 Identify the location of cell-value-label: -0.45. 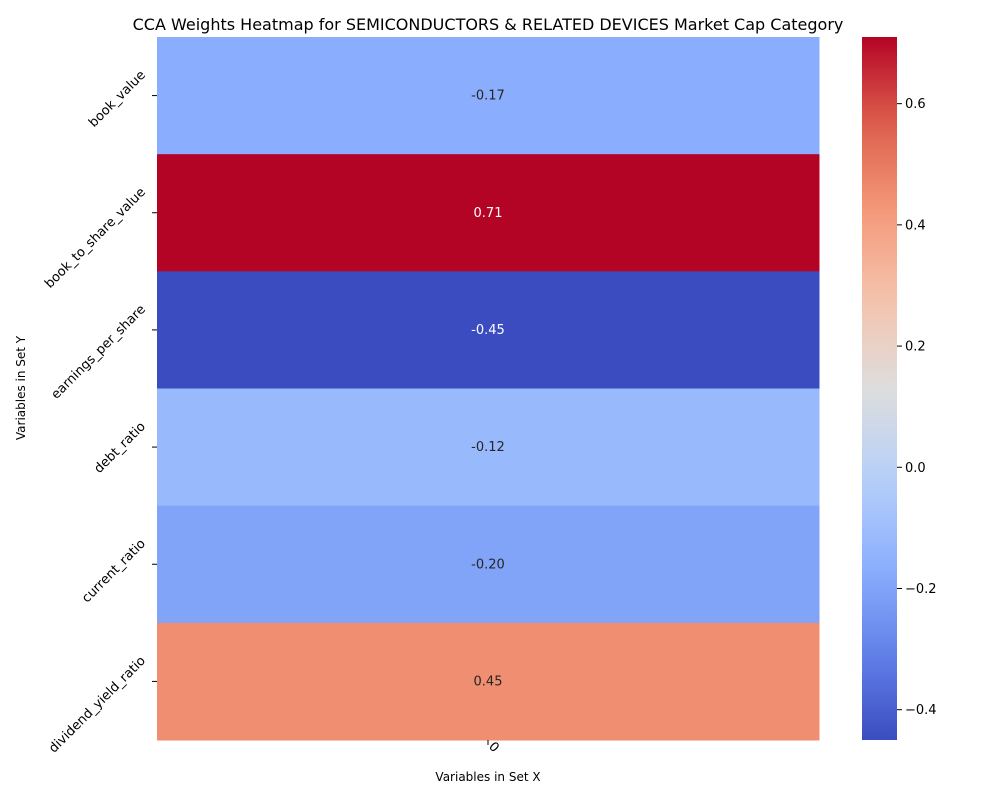
(488, 330).